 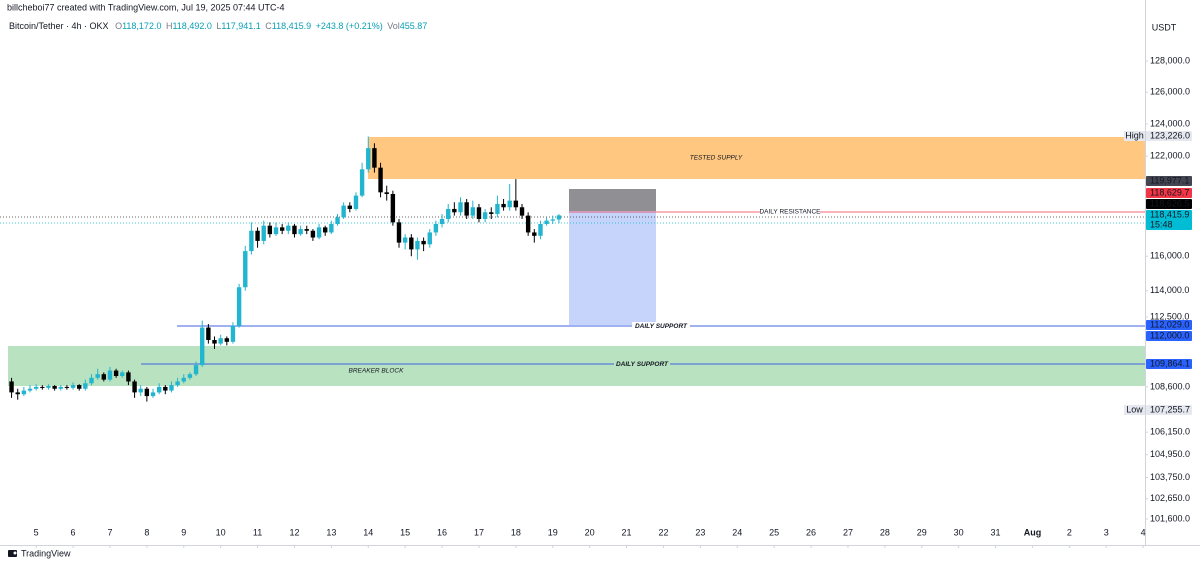 I want to click on legend-value: 118,172.0, so click(x=141, y=26).